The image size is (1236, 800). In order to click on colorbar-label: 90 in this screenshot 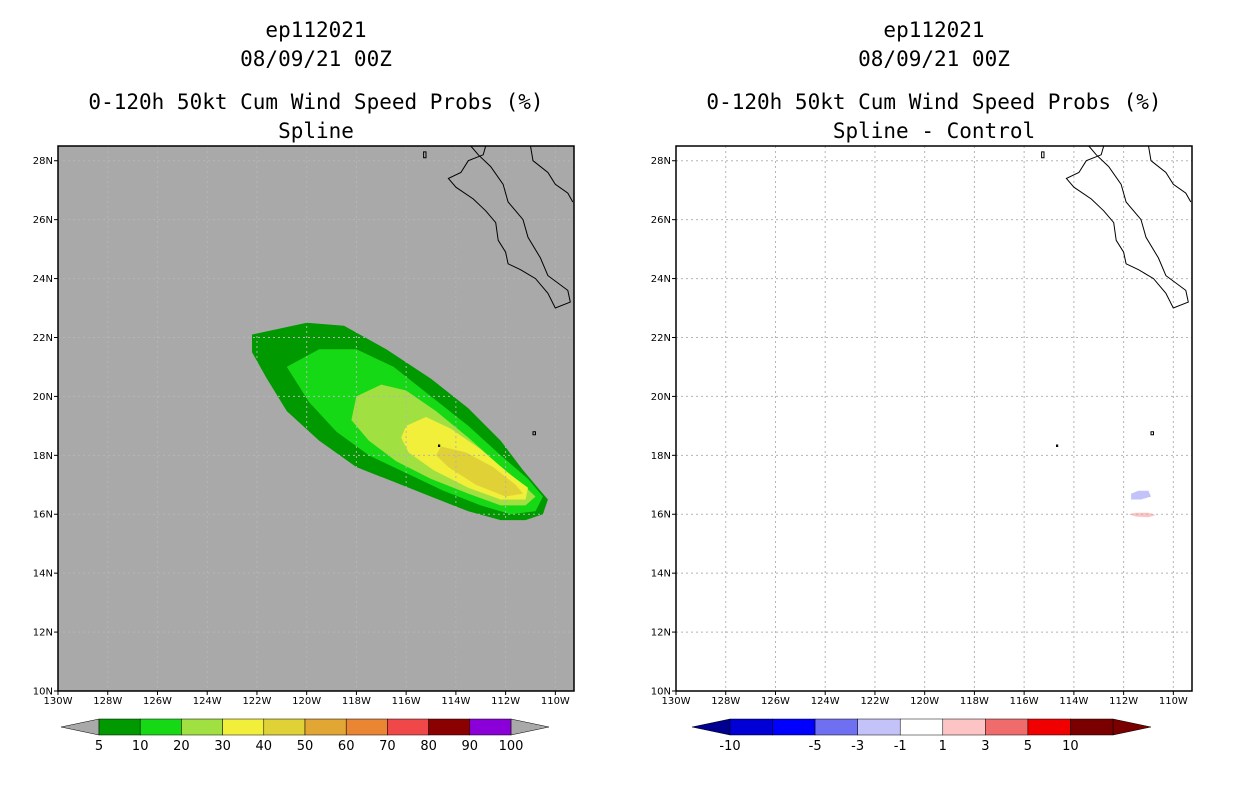, I will do `click(470, 746)`.